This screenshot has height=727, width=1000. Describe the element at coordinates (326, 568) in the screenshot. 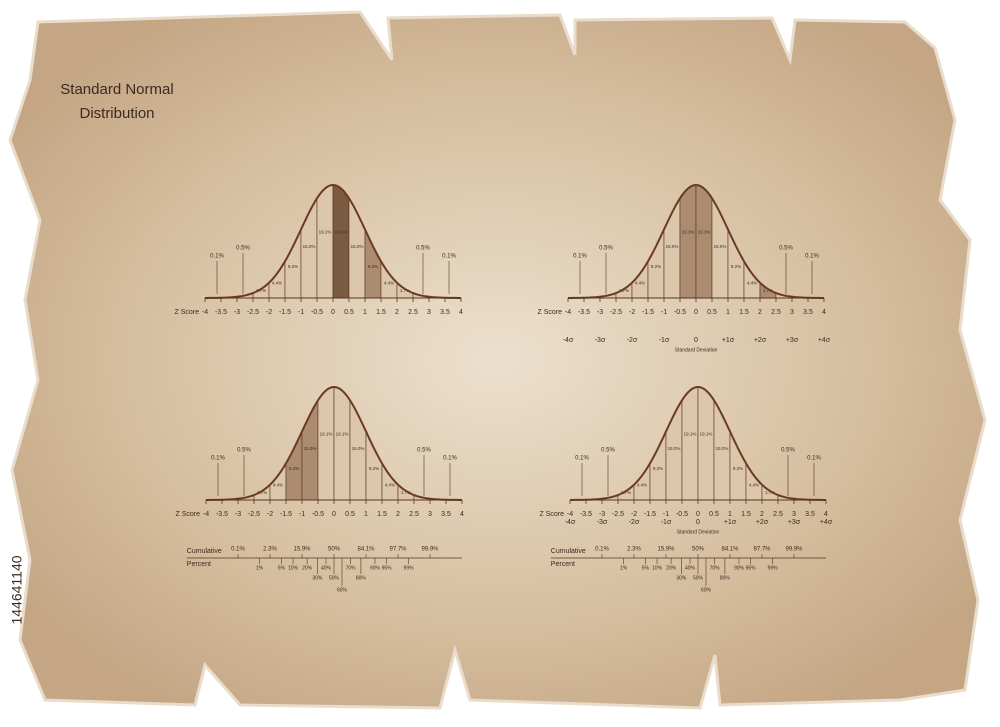

I see `cumulative-lower: 40%` at that location.